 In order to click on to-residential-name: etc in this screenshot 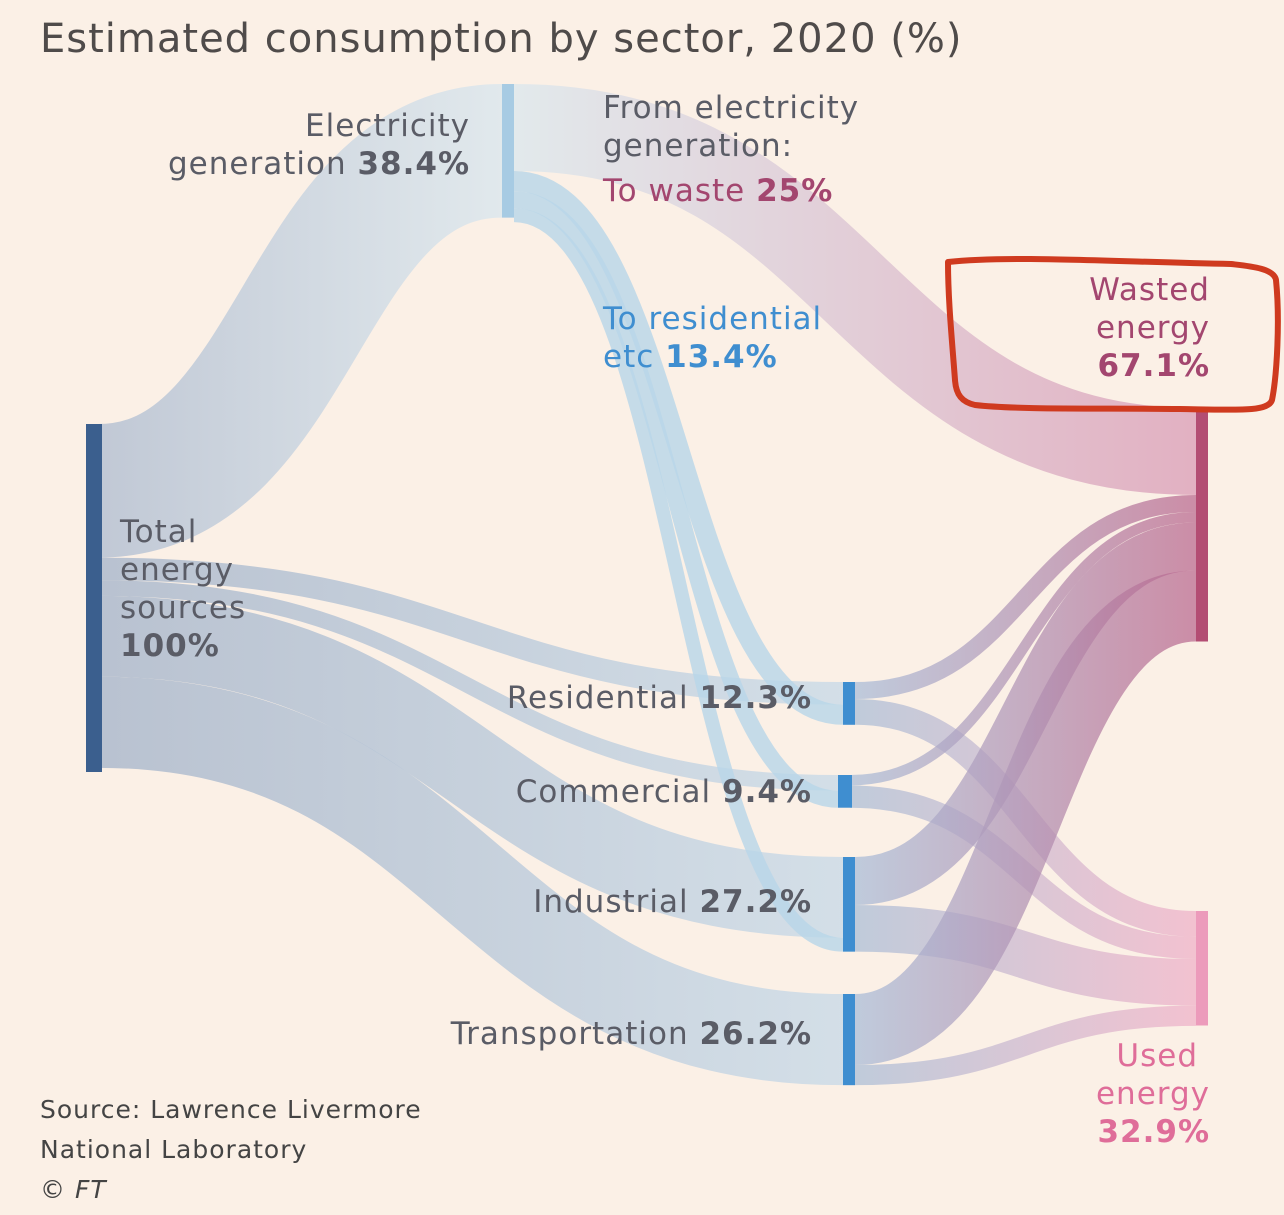, I will do `click(628, 357)`.